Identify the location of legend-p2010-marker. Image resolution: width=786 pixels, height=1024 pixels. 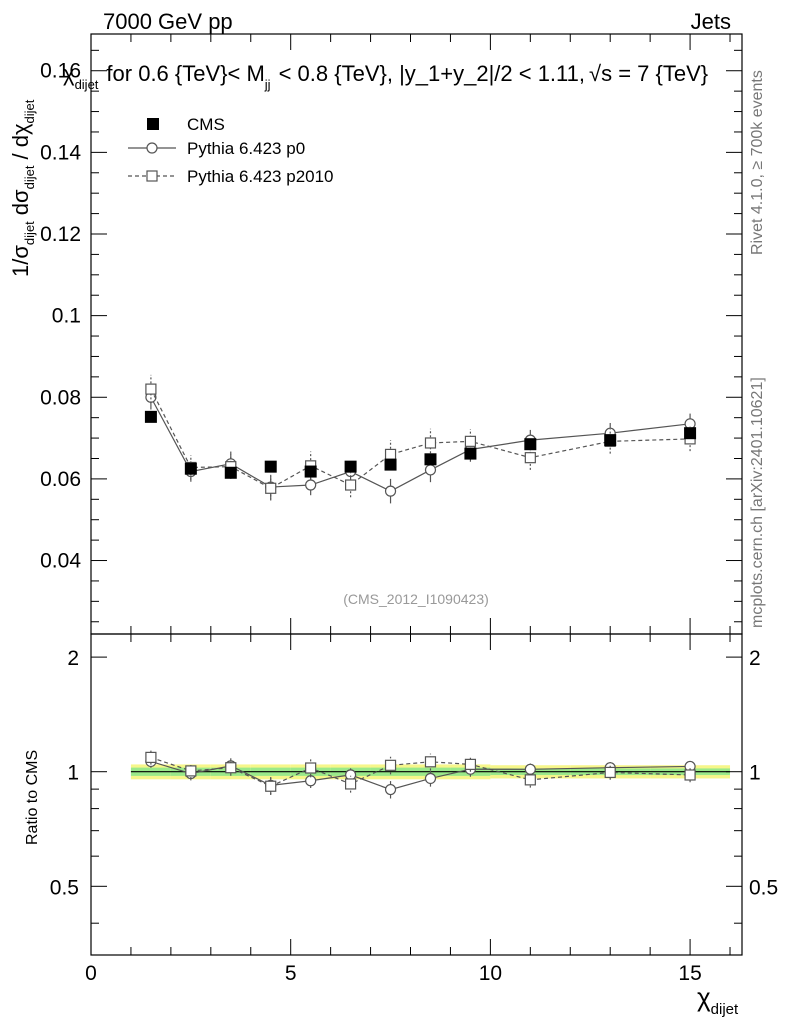
(152, 176).